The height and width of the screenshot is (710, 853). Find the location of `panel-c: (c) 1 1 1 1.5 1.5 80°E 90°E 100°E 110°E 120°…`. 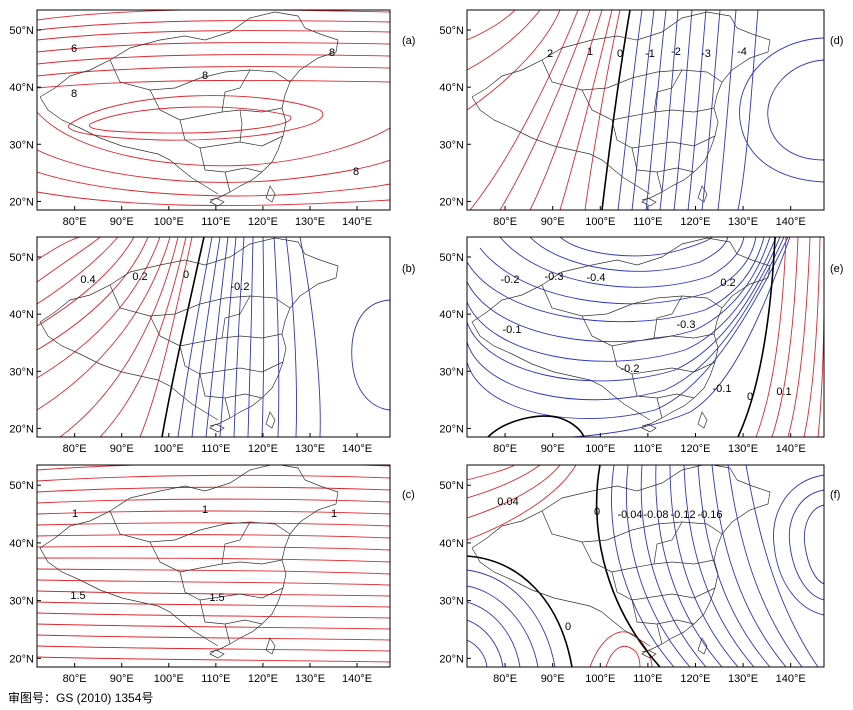

panel-c: (c) 1 1 1 1.5 1.5 80°E 90°E 100°E 110°E 120°… is located at coordinates (212, 574).